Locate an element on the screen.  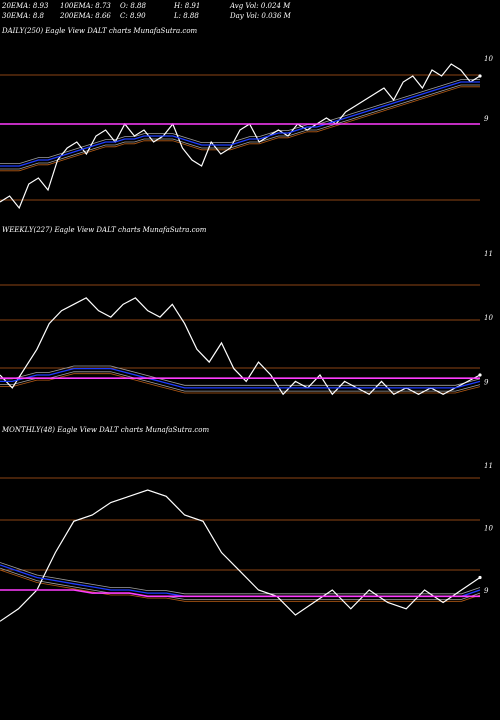
ema200-label: 200EMA: 8.66 is located at coordinates (85, 16).